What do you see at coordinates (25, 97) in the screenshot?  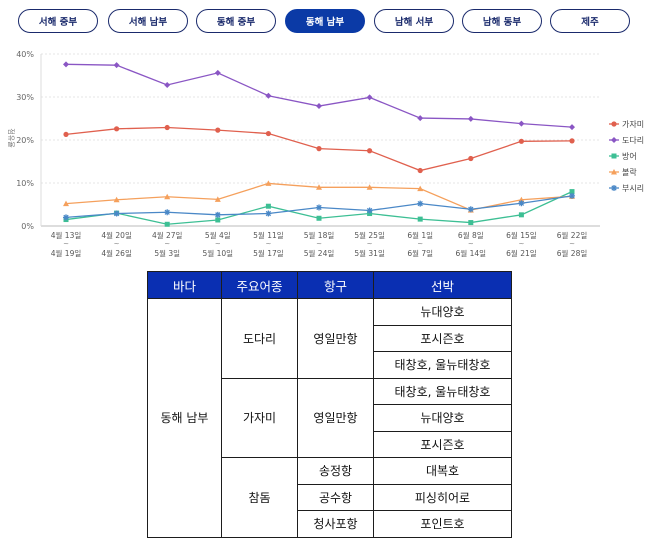 I see `y-tick-label: 30%` at bounding box center [25, 97].